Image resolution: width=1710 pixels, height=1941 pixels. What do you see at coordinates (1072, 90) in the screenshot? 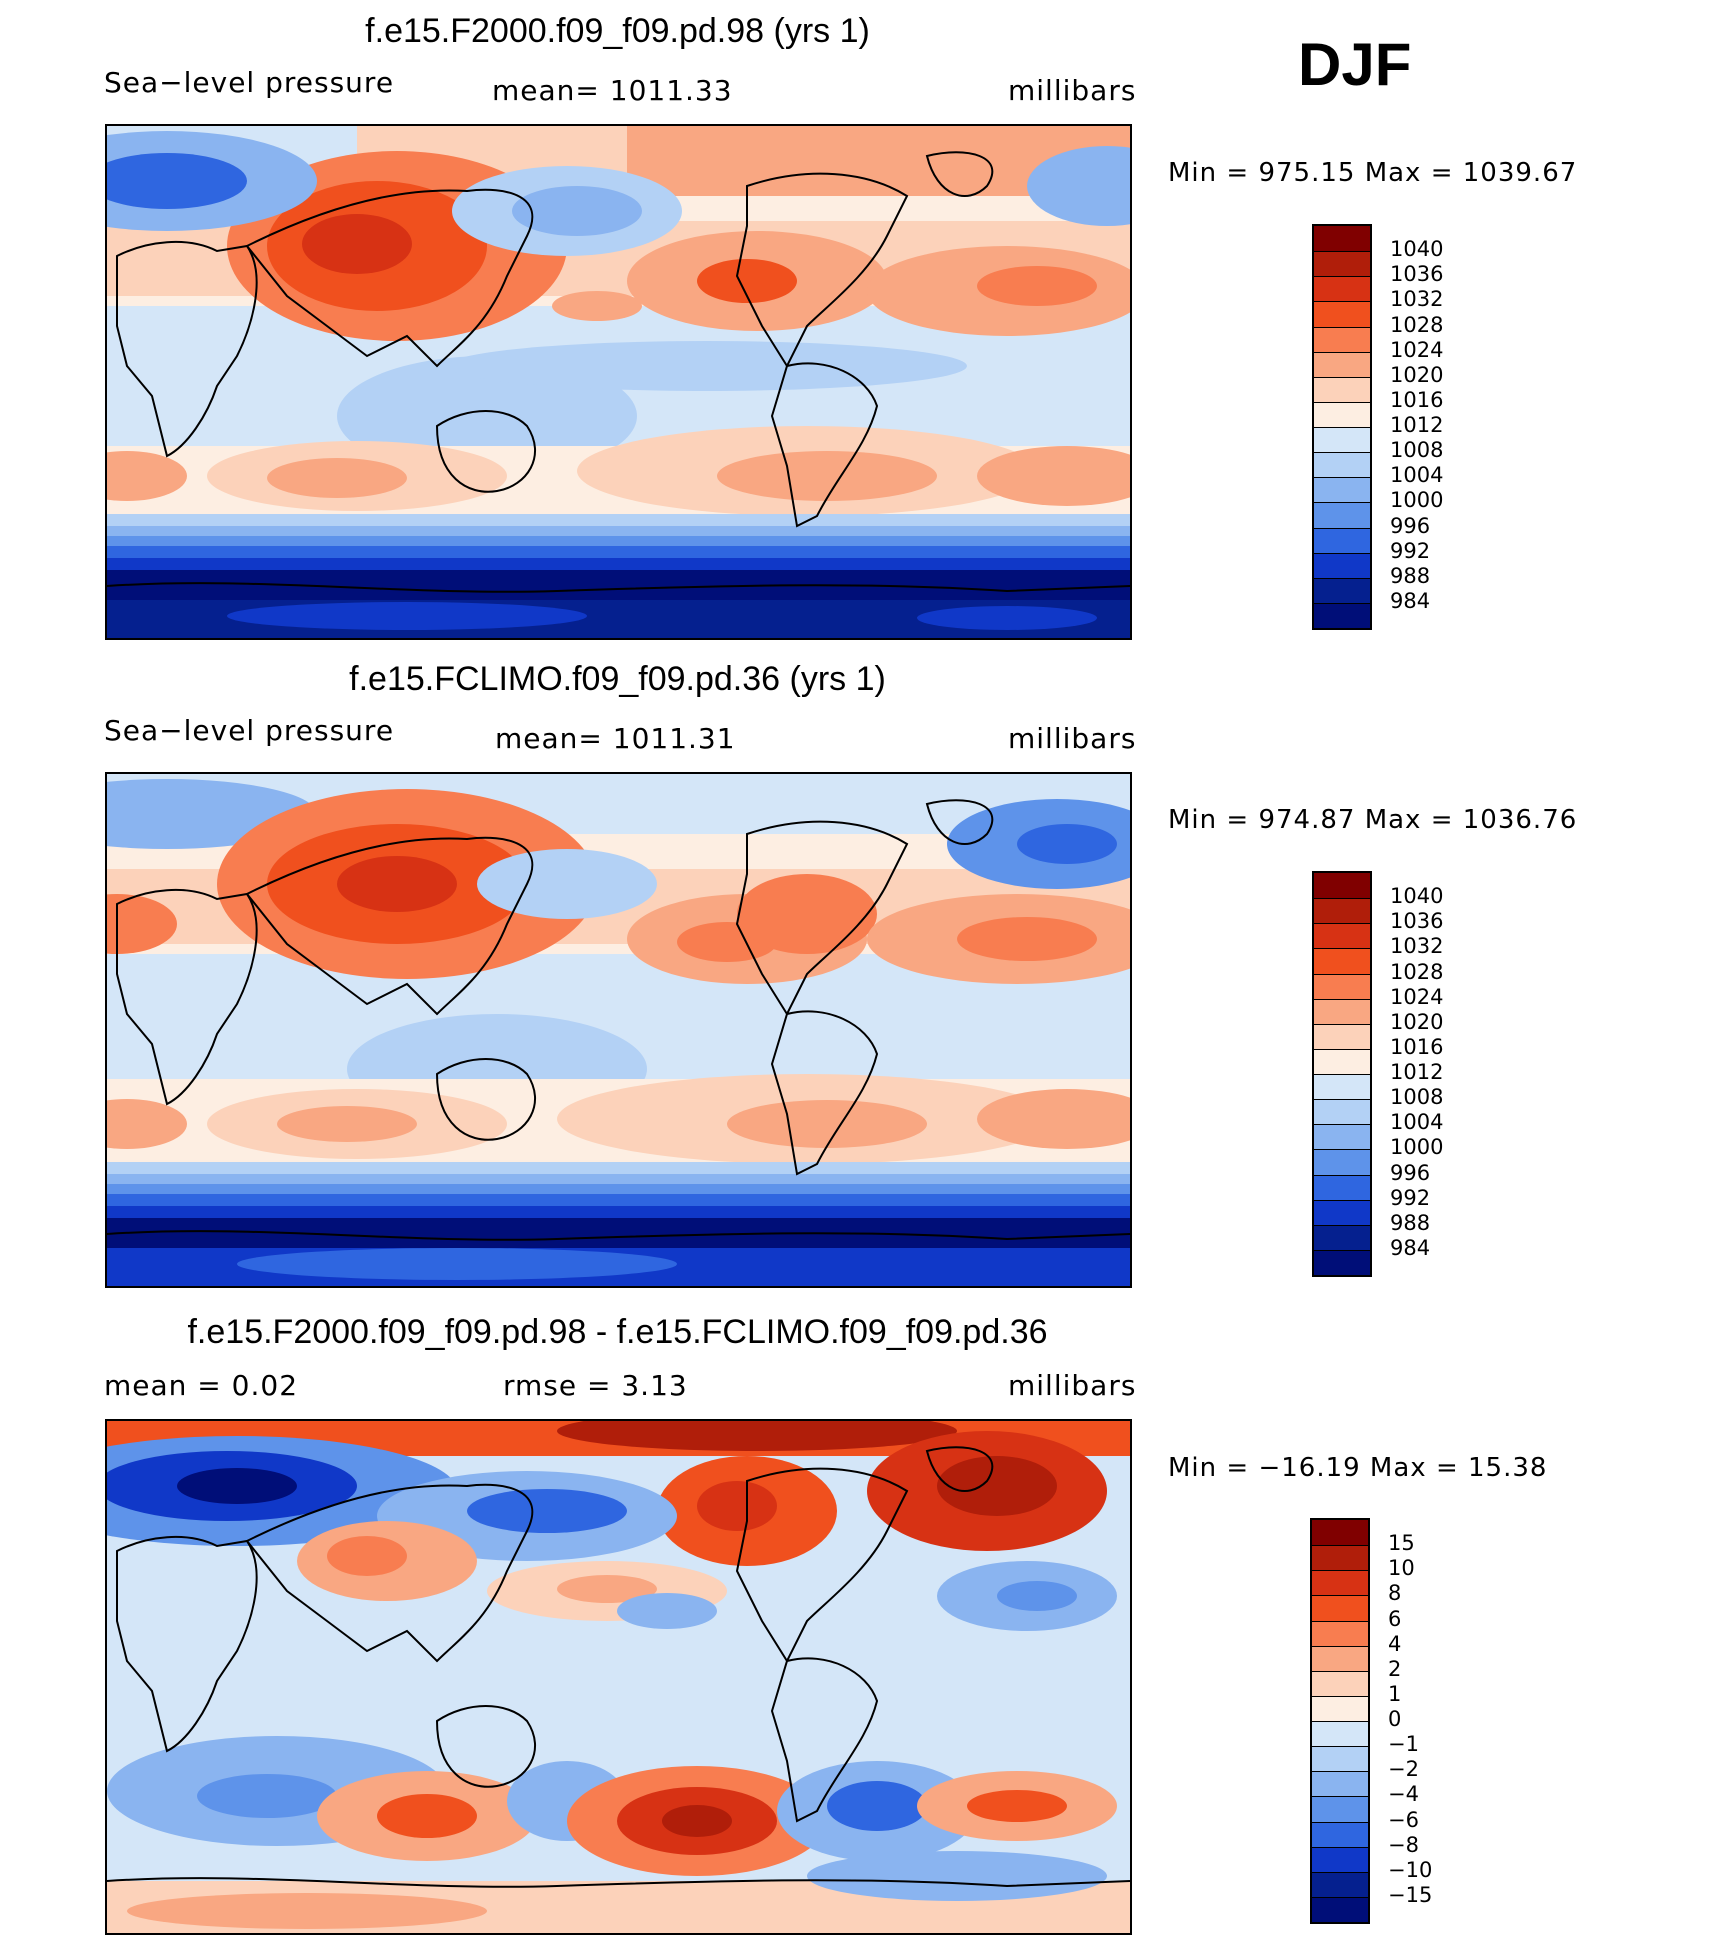
I see `panel-1-units-label: millibars` at bounding box center [1072, 90].